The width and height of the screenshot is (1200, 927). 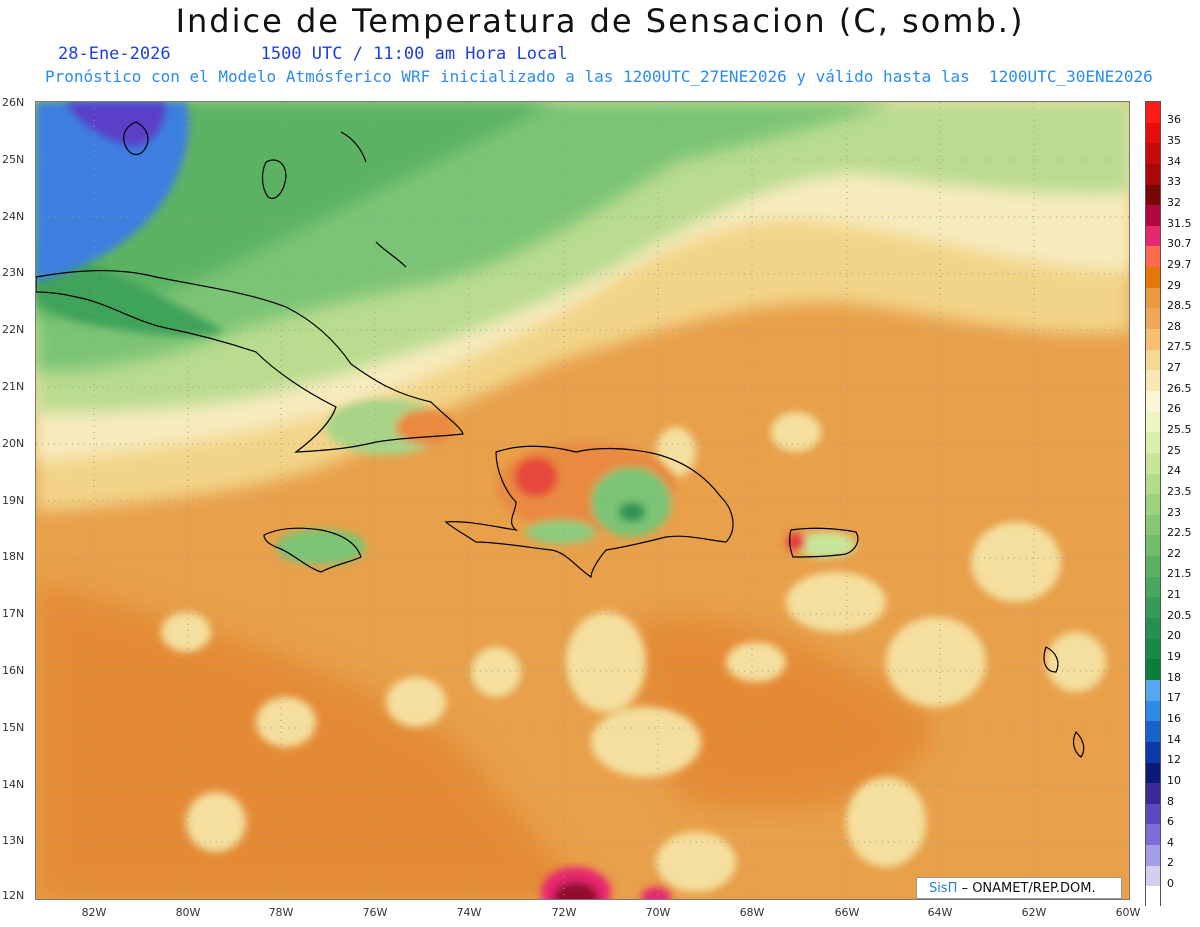 I want to click on legend-label: 23, so click(x=1174, y=512).